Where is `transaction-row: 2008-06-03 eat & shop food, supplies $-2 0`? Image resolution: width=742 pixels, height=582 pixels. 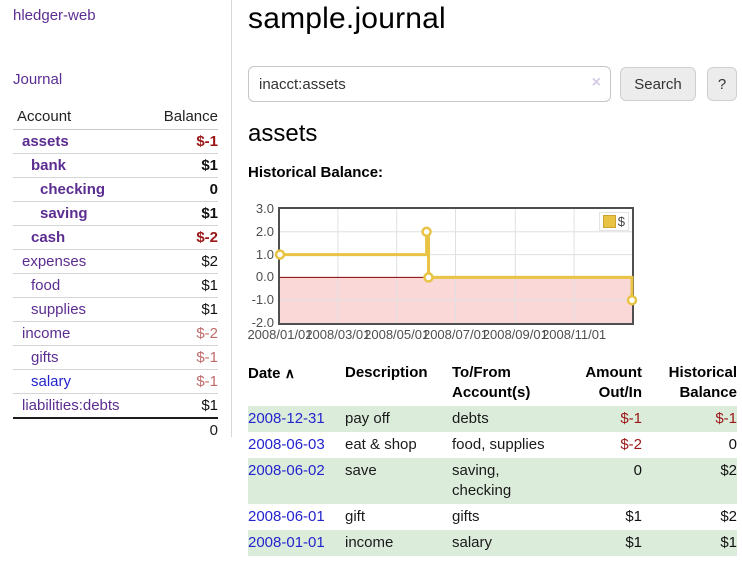 transaction-row: 2008-06-03 eat & shop food, supplies $-2 0 is located at coordinates (492, 445).